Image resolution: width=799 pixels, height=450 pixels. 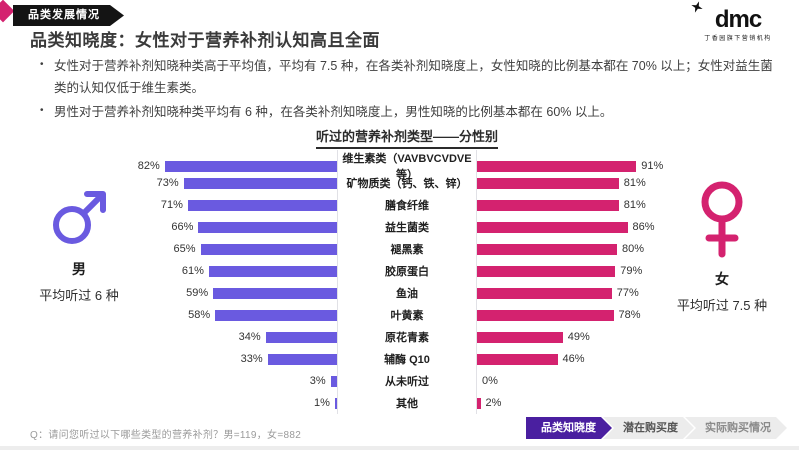 What do you see at coordinates (633, 249) in the screenshot?
I see `female-value-label: 80%` at bounding box center [633, 249].